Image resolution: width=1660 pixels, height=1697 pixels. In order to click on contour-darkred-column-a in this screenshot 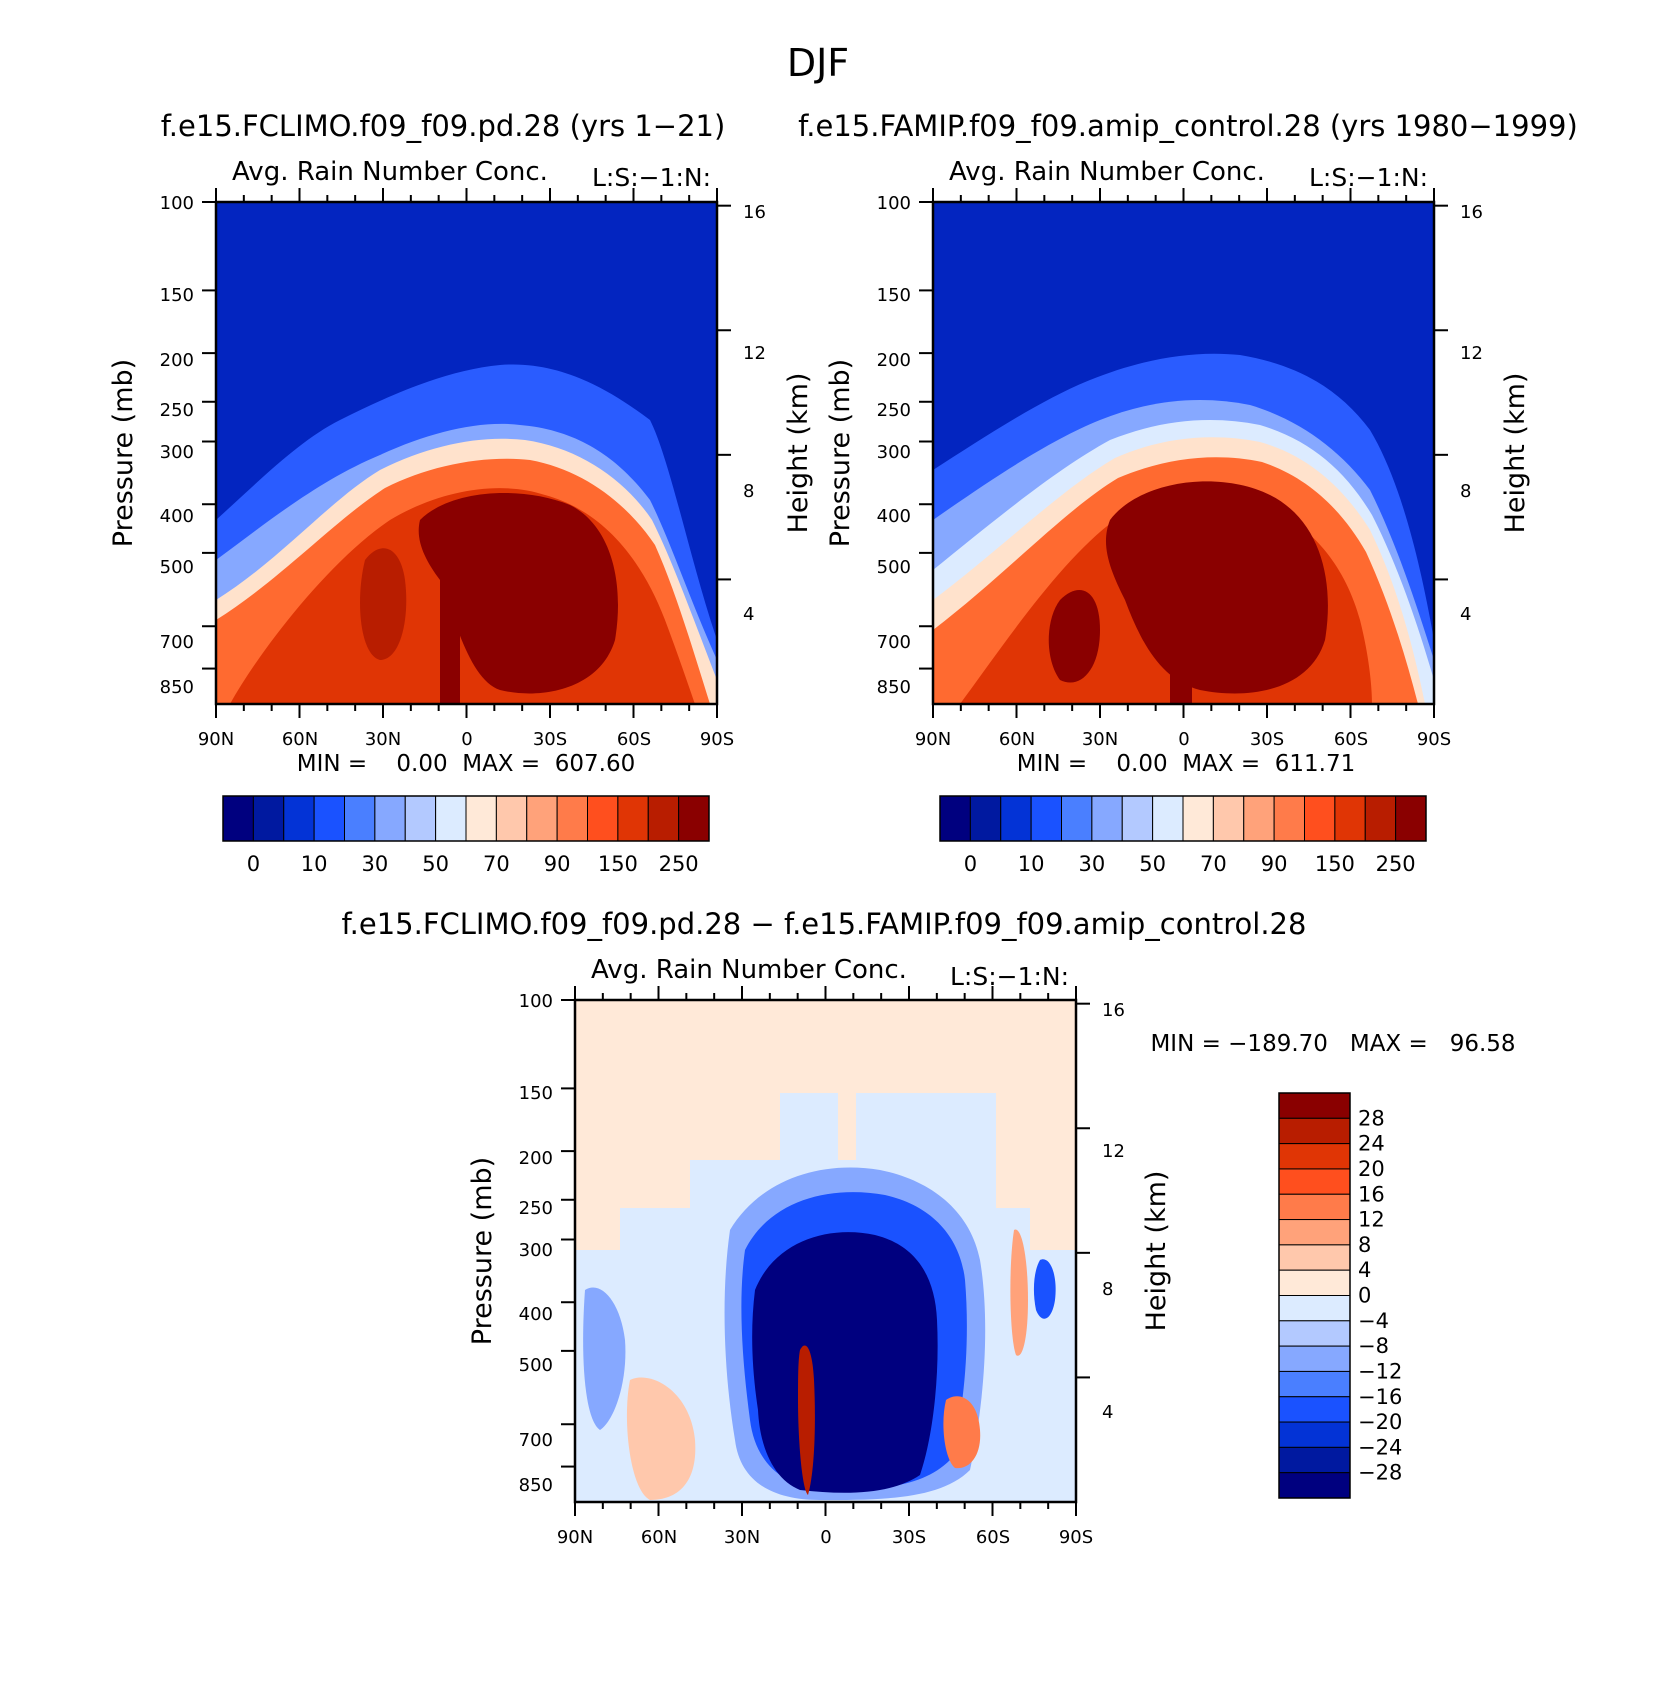, I will do `click(450, 632)`.